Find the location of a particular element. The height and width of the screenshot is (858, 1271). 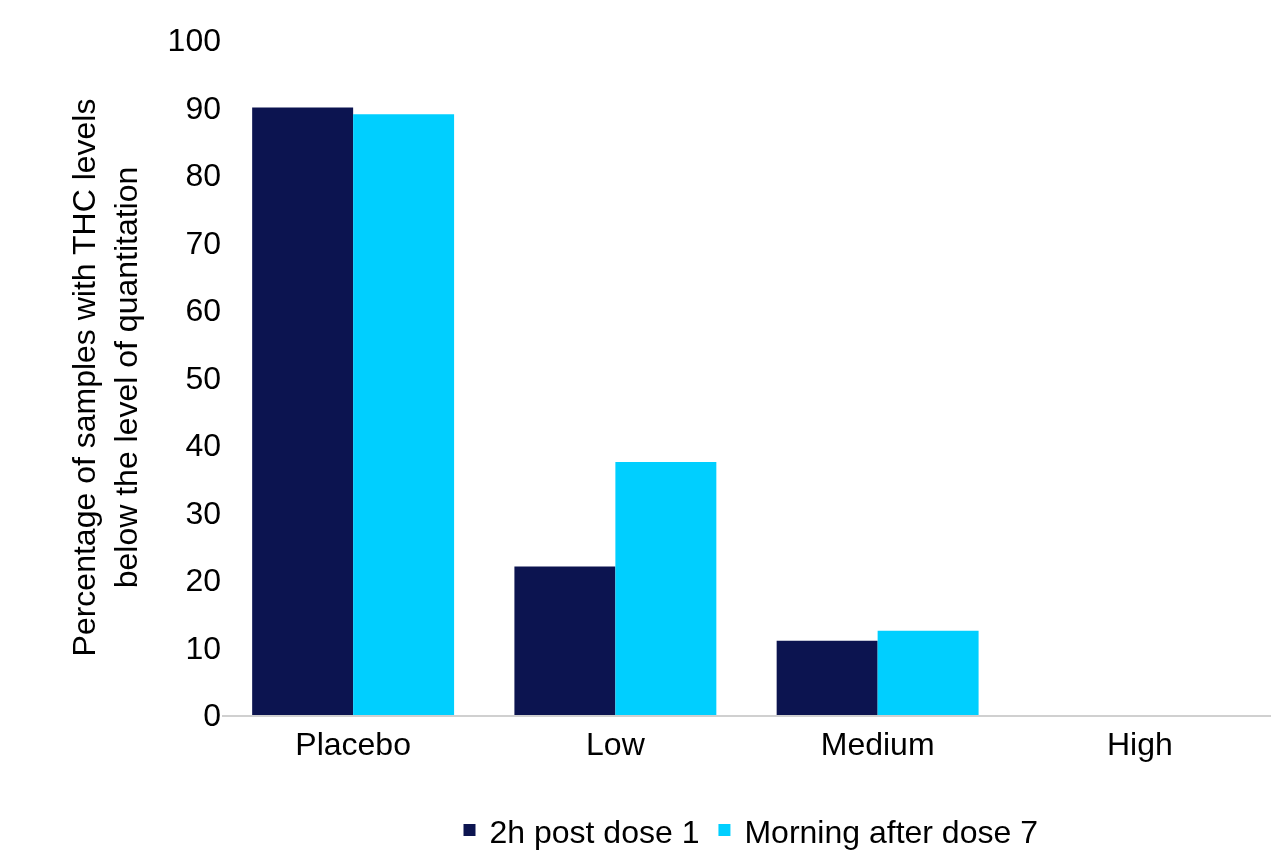

y-tick-label: 60 is located at coordinates (203, 310).